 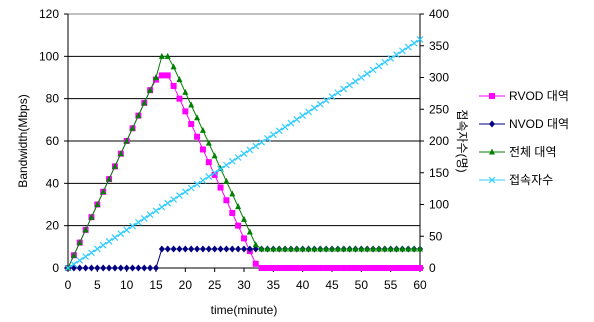 I want to click on y2-axis-label: 접속자수(명), so click(x=462, y=140).